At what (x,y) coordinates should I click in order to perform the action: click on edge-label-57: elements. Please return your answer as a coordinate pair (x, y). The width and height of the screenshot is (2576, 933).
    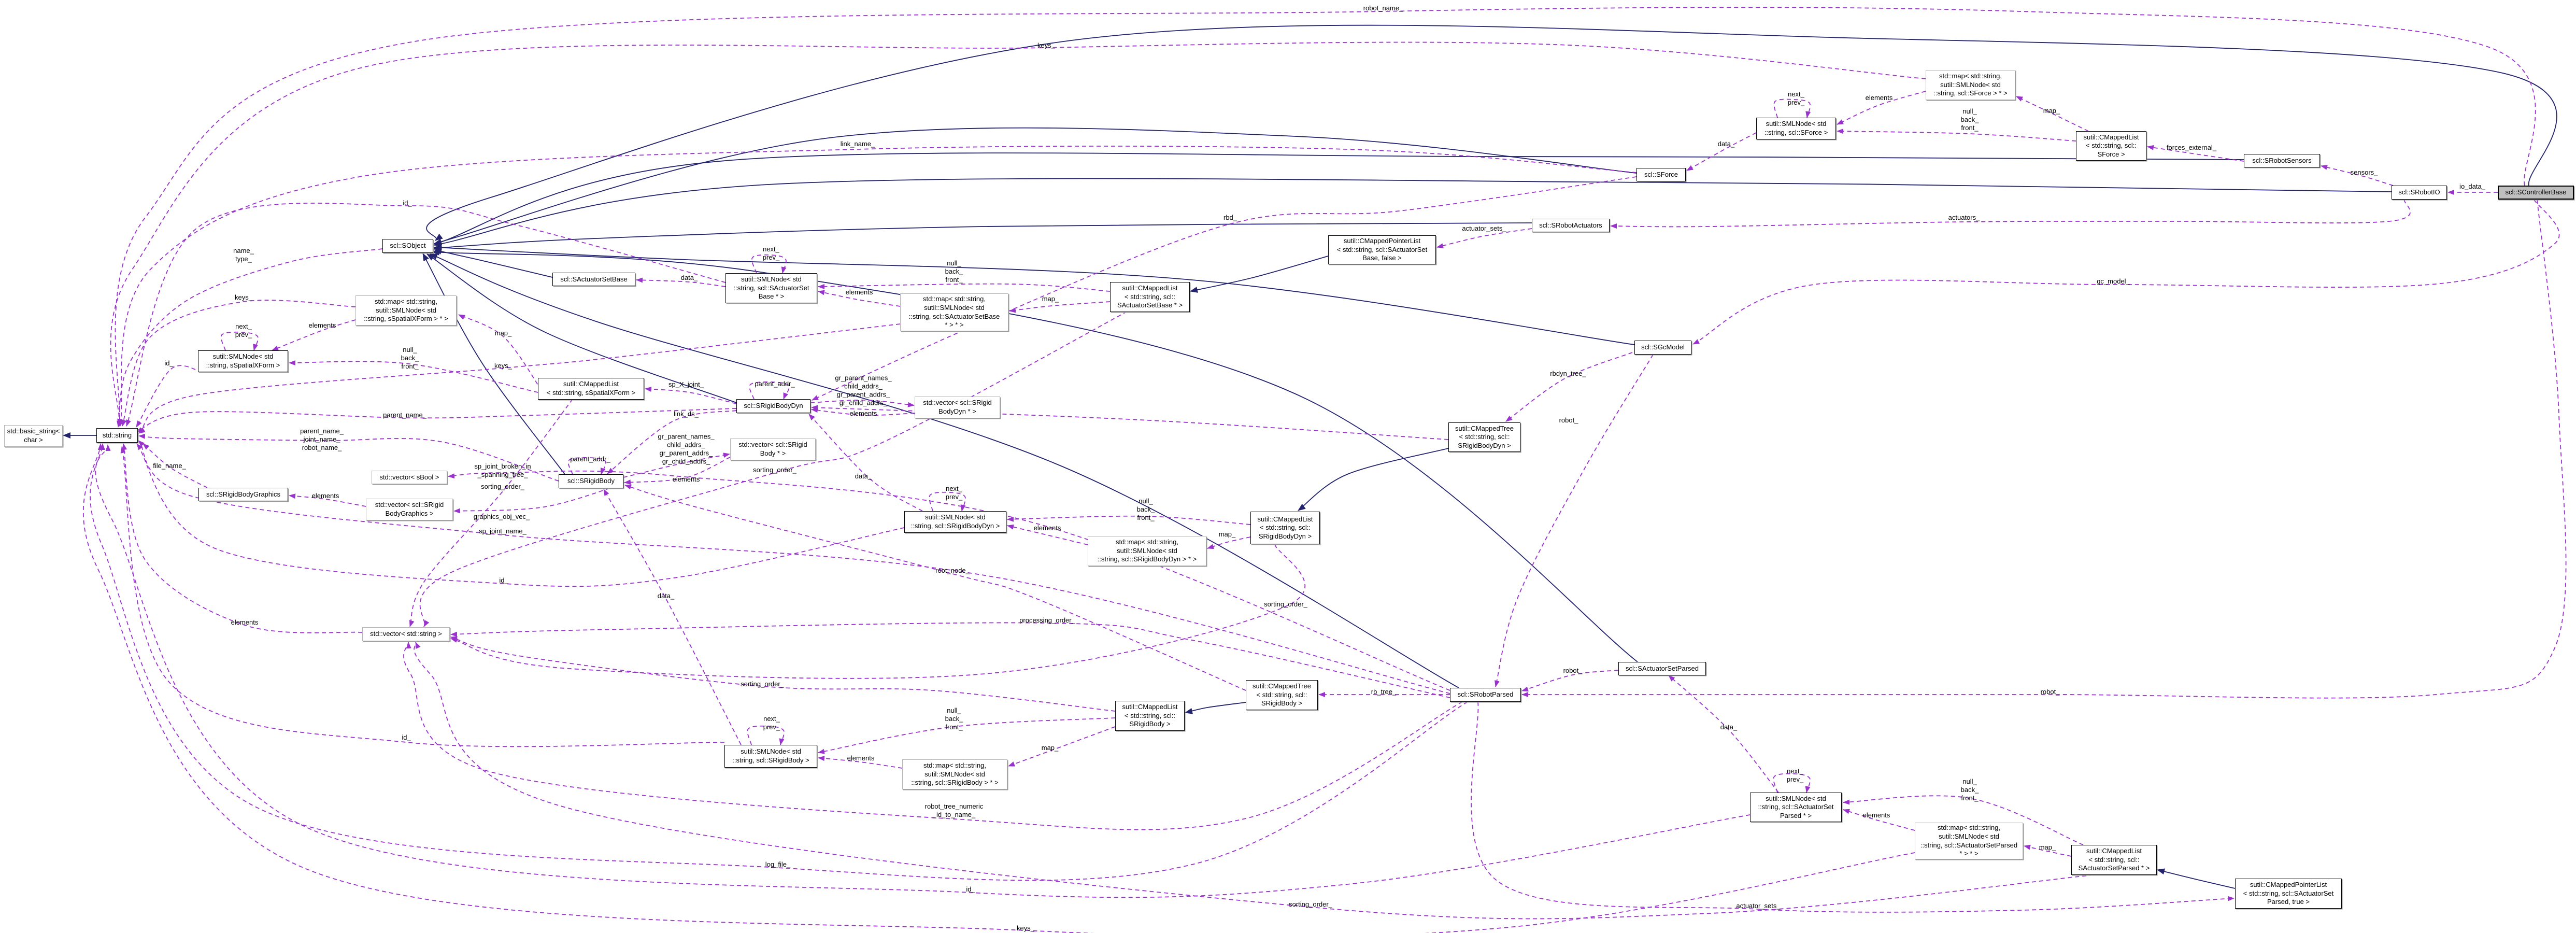
    Looking at the image, I should click on (245, 622).